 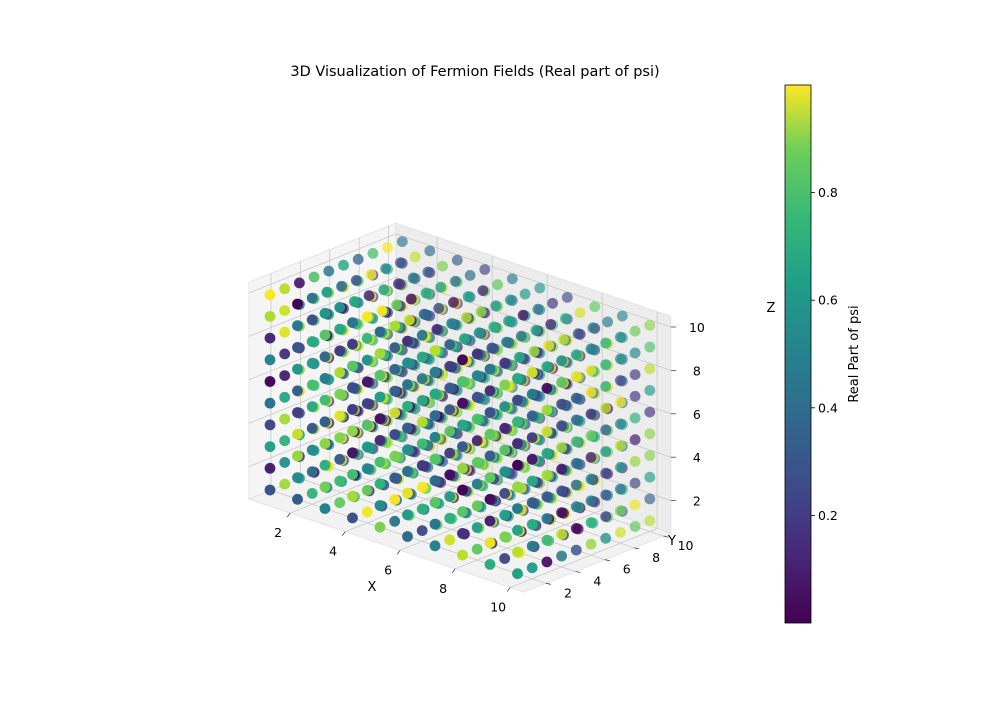 What do you see at coordinates (671, 541) in the screenshot?
I see `y-axis-label: Y` at bounding box center [671, 541].